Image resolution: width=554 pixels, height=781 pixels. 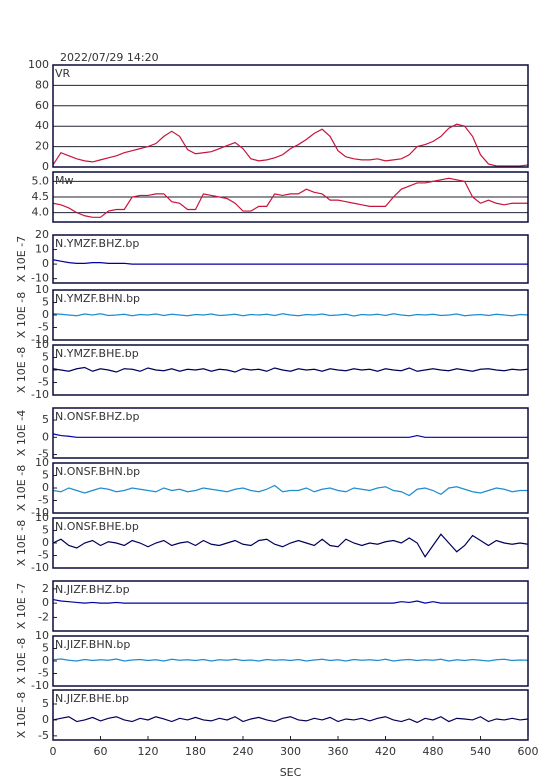 What do you see at coordinates (243, 751) in the screenshot?
I see `x-tick-label: 240` at bounding box center [243, 751].